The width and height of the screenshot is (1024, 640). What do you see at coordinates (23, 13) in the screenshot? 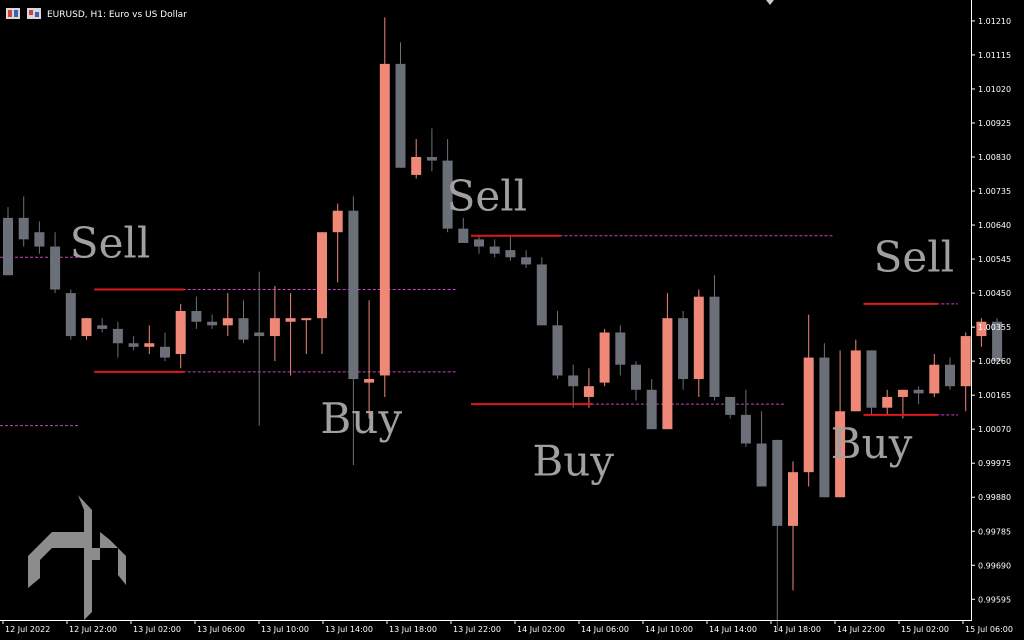
I see `chart-window-icon` at bounding box center [23, 13].